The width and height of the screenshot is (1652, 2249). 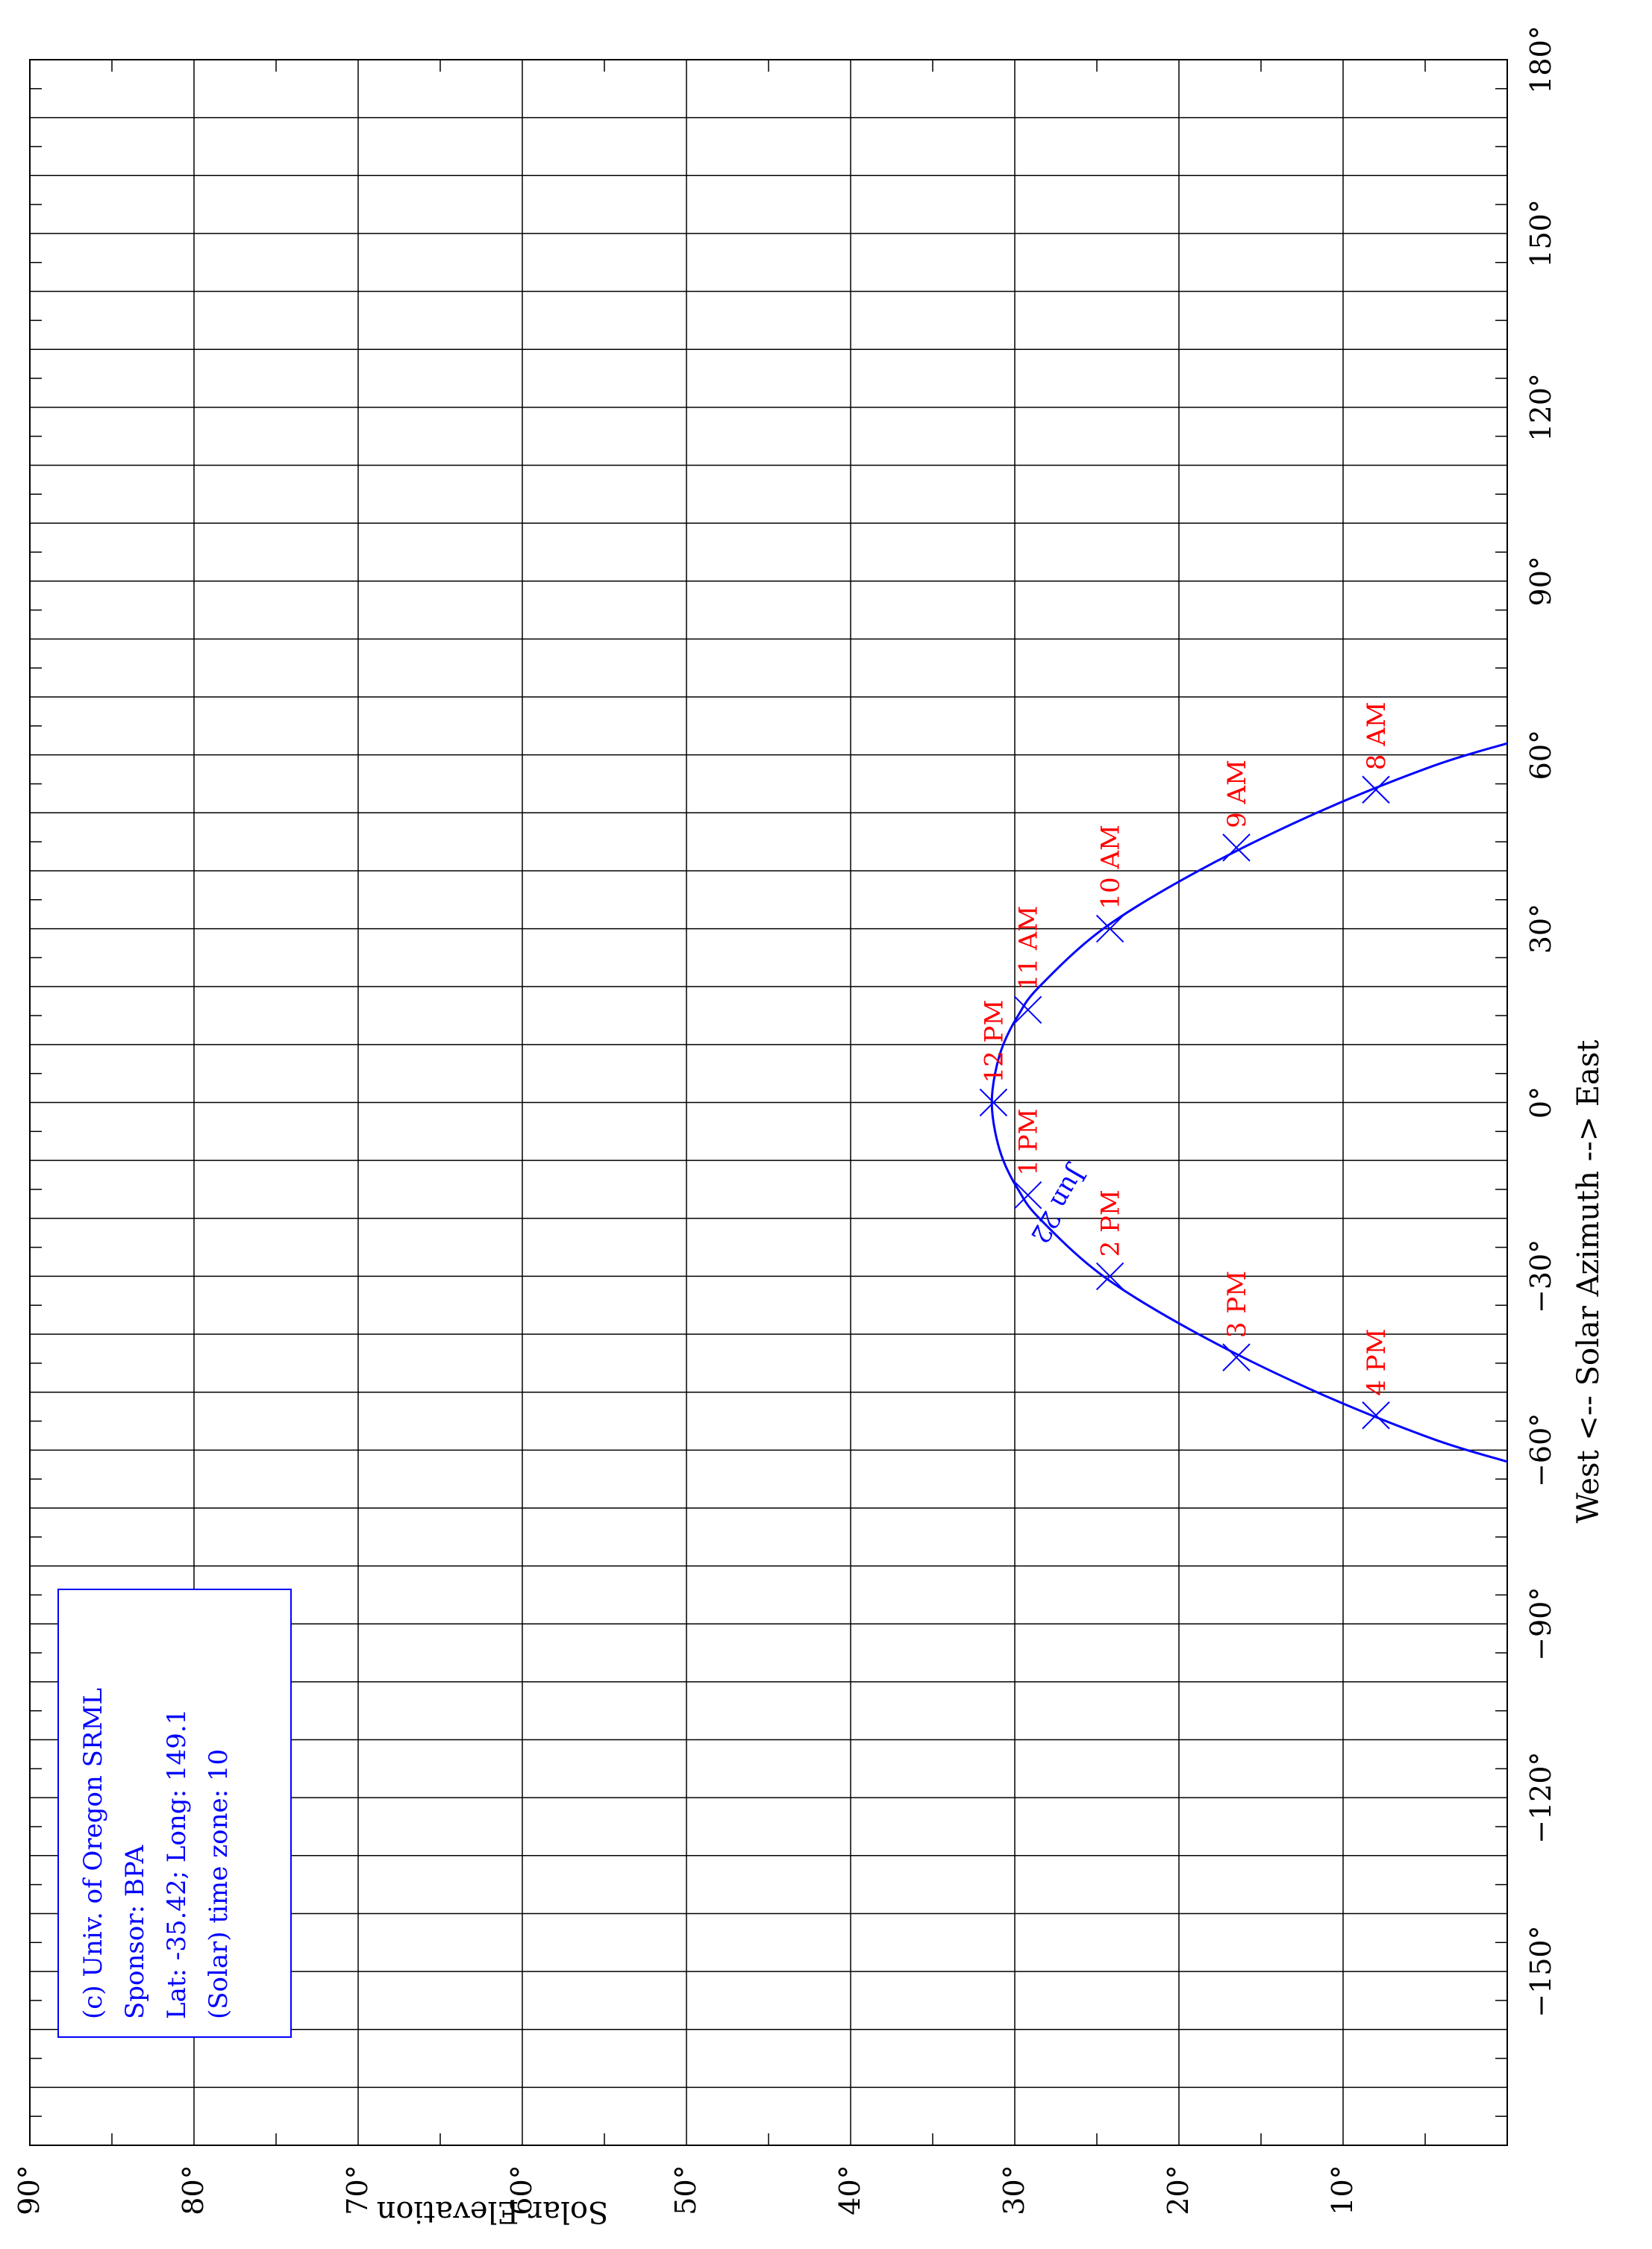 I want to click on hour-label: 9 AM, so click(x=1237, y=794).